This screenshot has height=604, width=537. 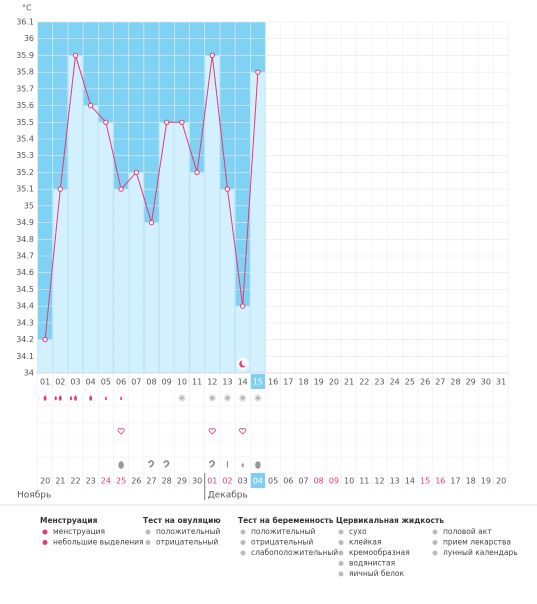 What do you see at coordinates (25, 55) in the screenshot?
I see `y-tick-label: 35.9` at bounding box center [25, 55].